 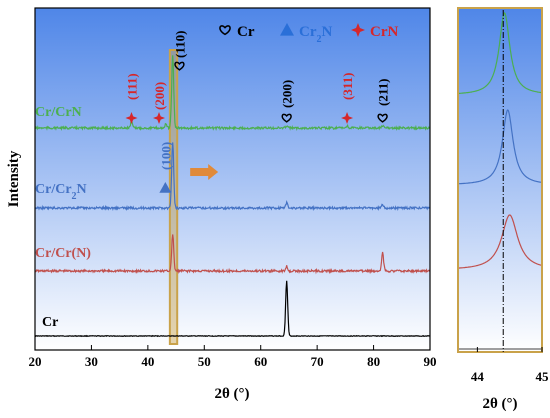 I want to click on peak-label: (111), so click(x=131, y=86).